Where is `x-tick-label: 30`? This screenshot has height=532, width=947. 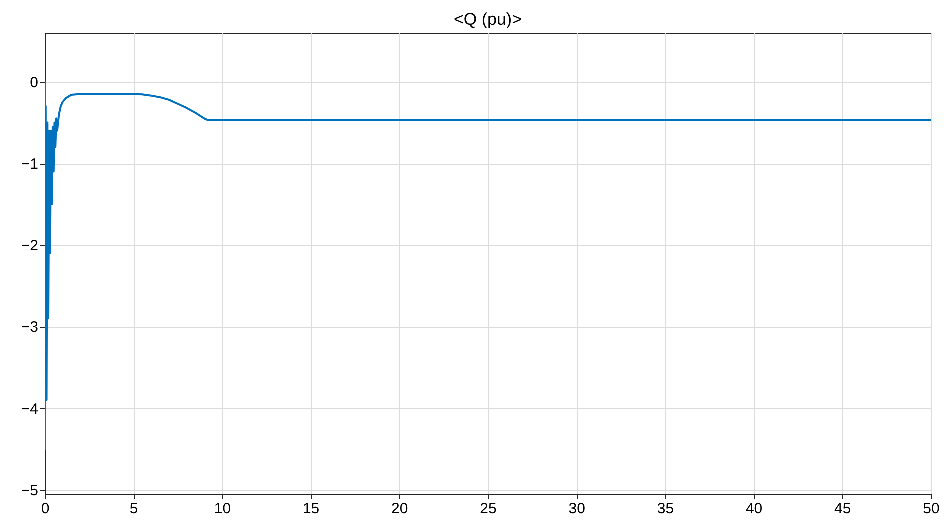 x-tick-label: 30 is located at coordinates (577, 509).